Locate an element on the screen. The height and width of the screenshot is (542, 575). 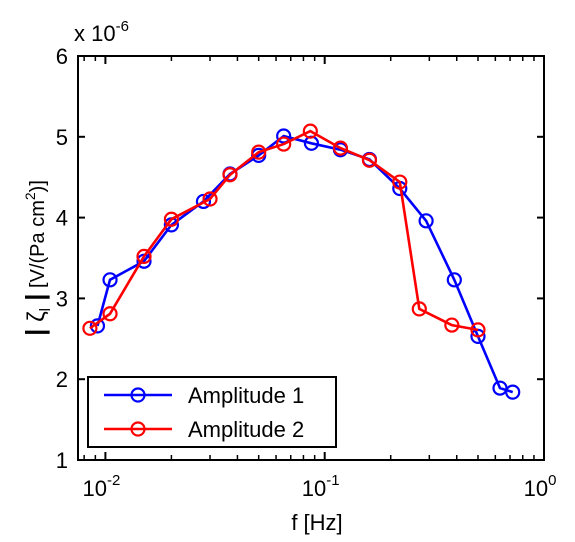
legend-box is located at coordinates (212, 412).